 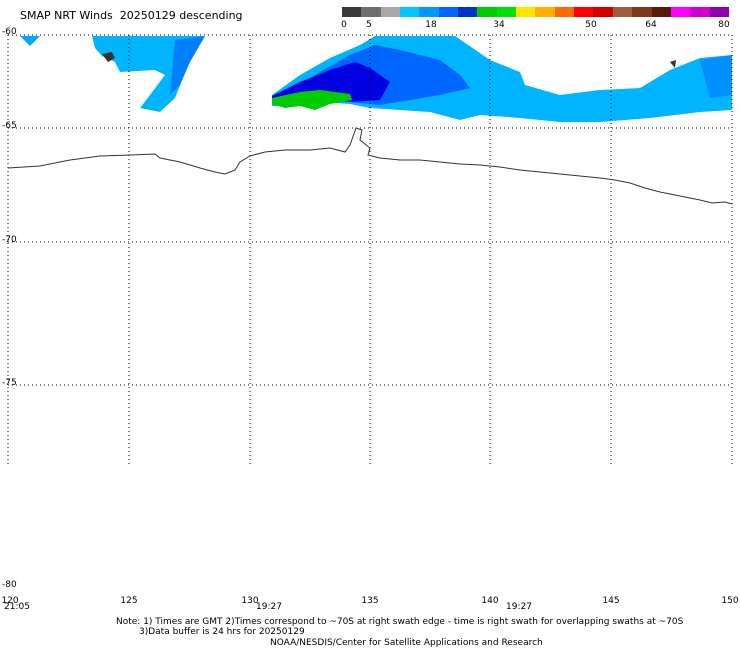 I want to click on lon-label: 120, so click(x=10, y=601).